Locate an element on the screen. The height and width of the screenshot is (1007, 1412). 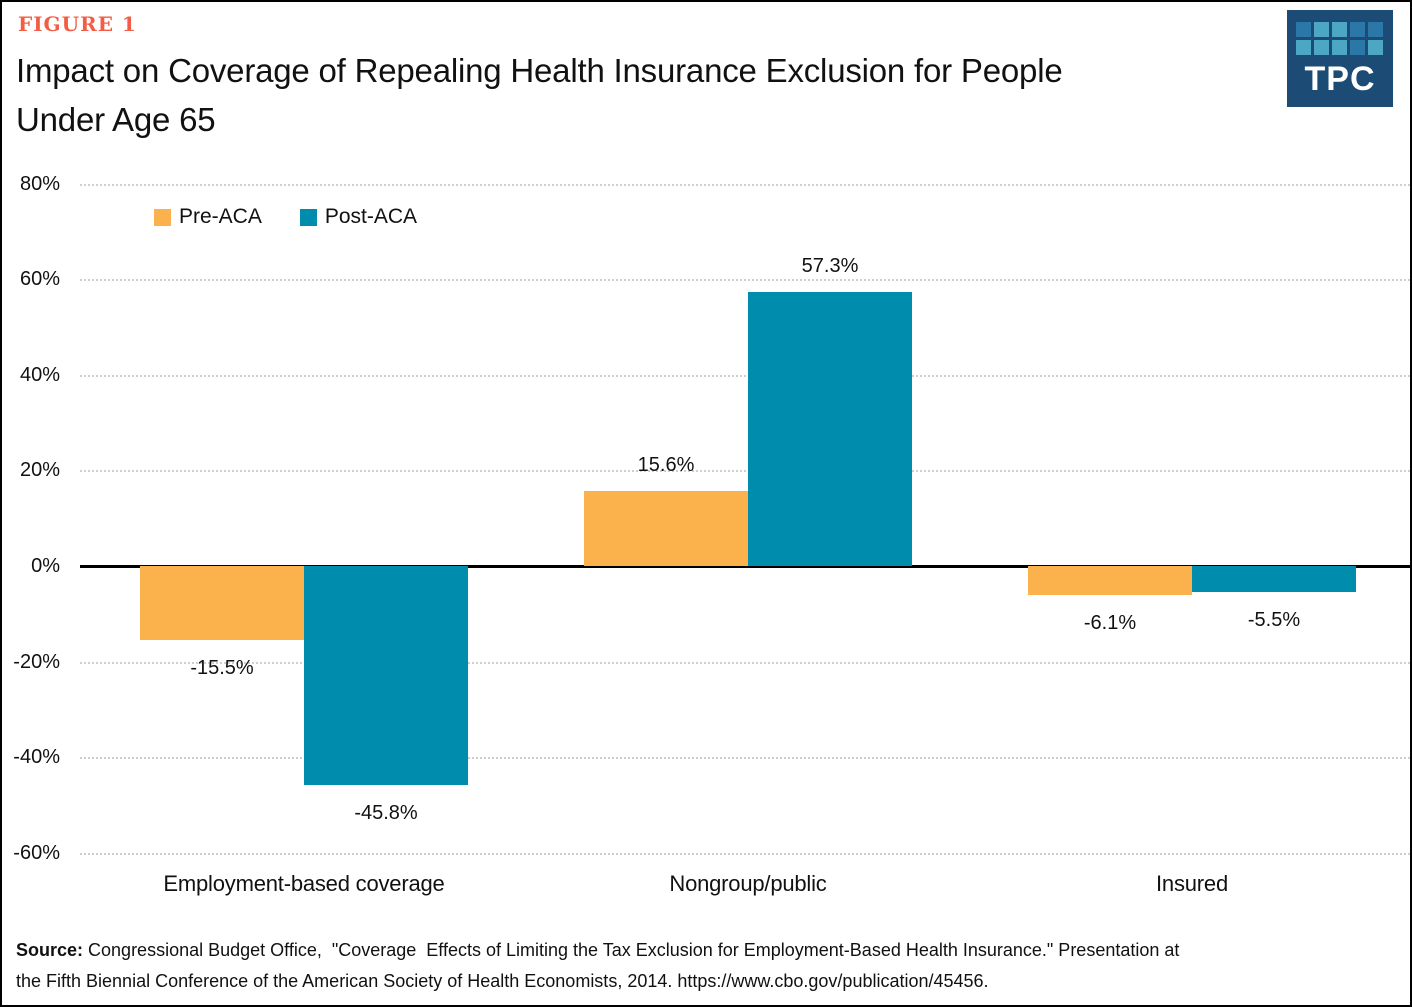
bar-value-label: -15.5% is located at coordinates (222, 668).